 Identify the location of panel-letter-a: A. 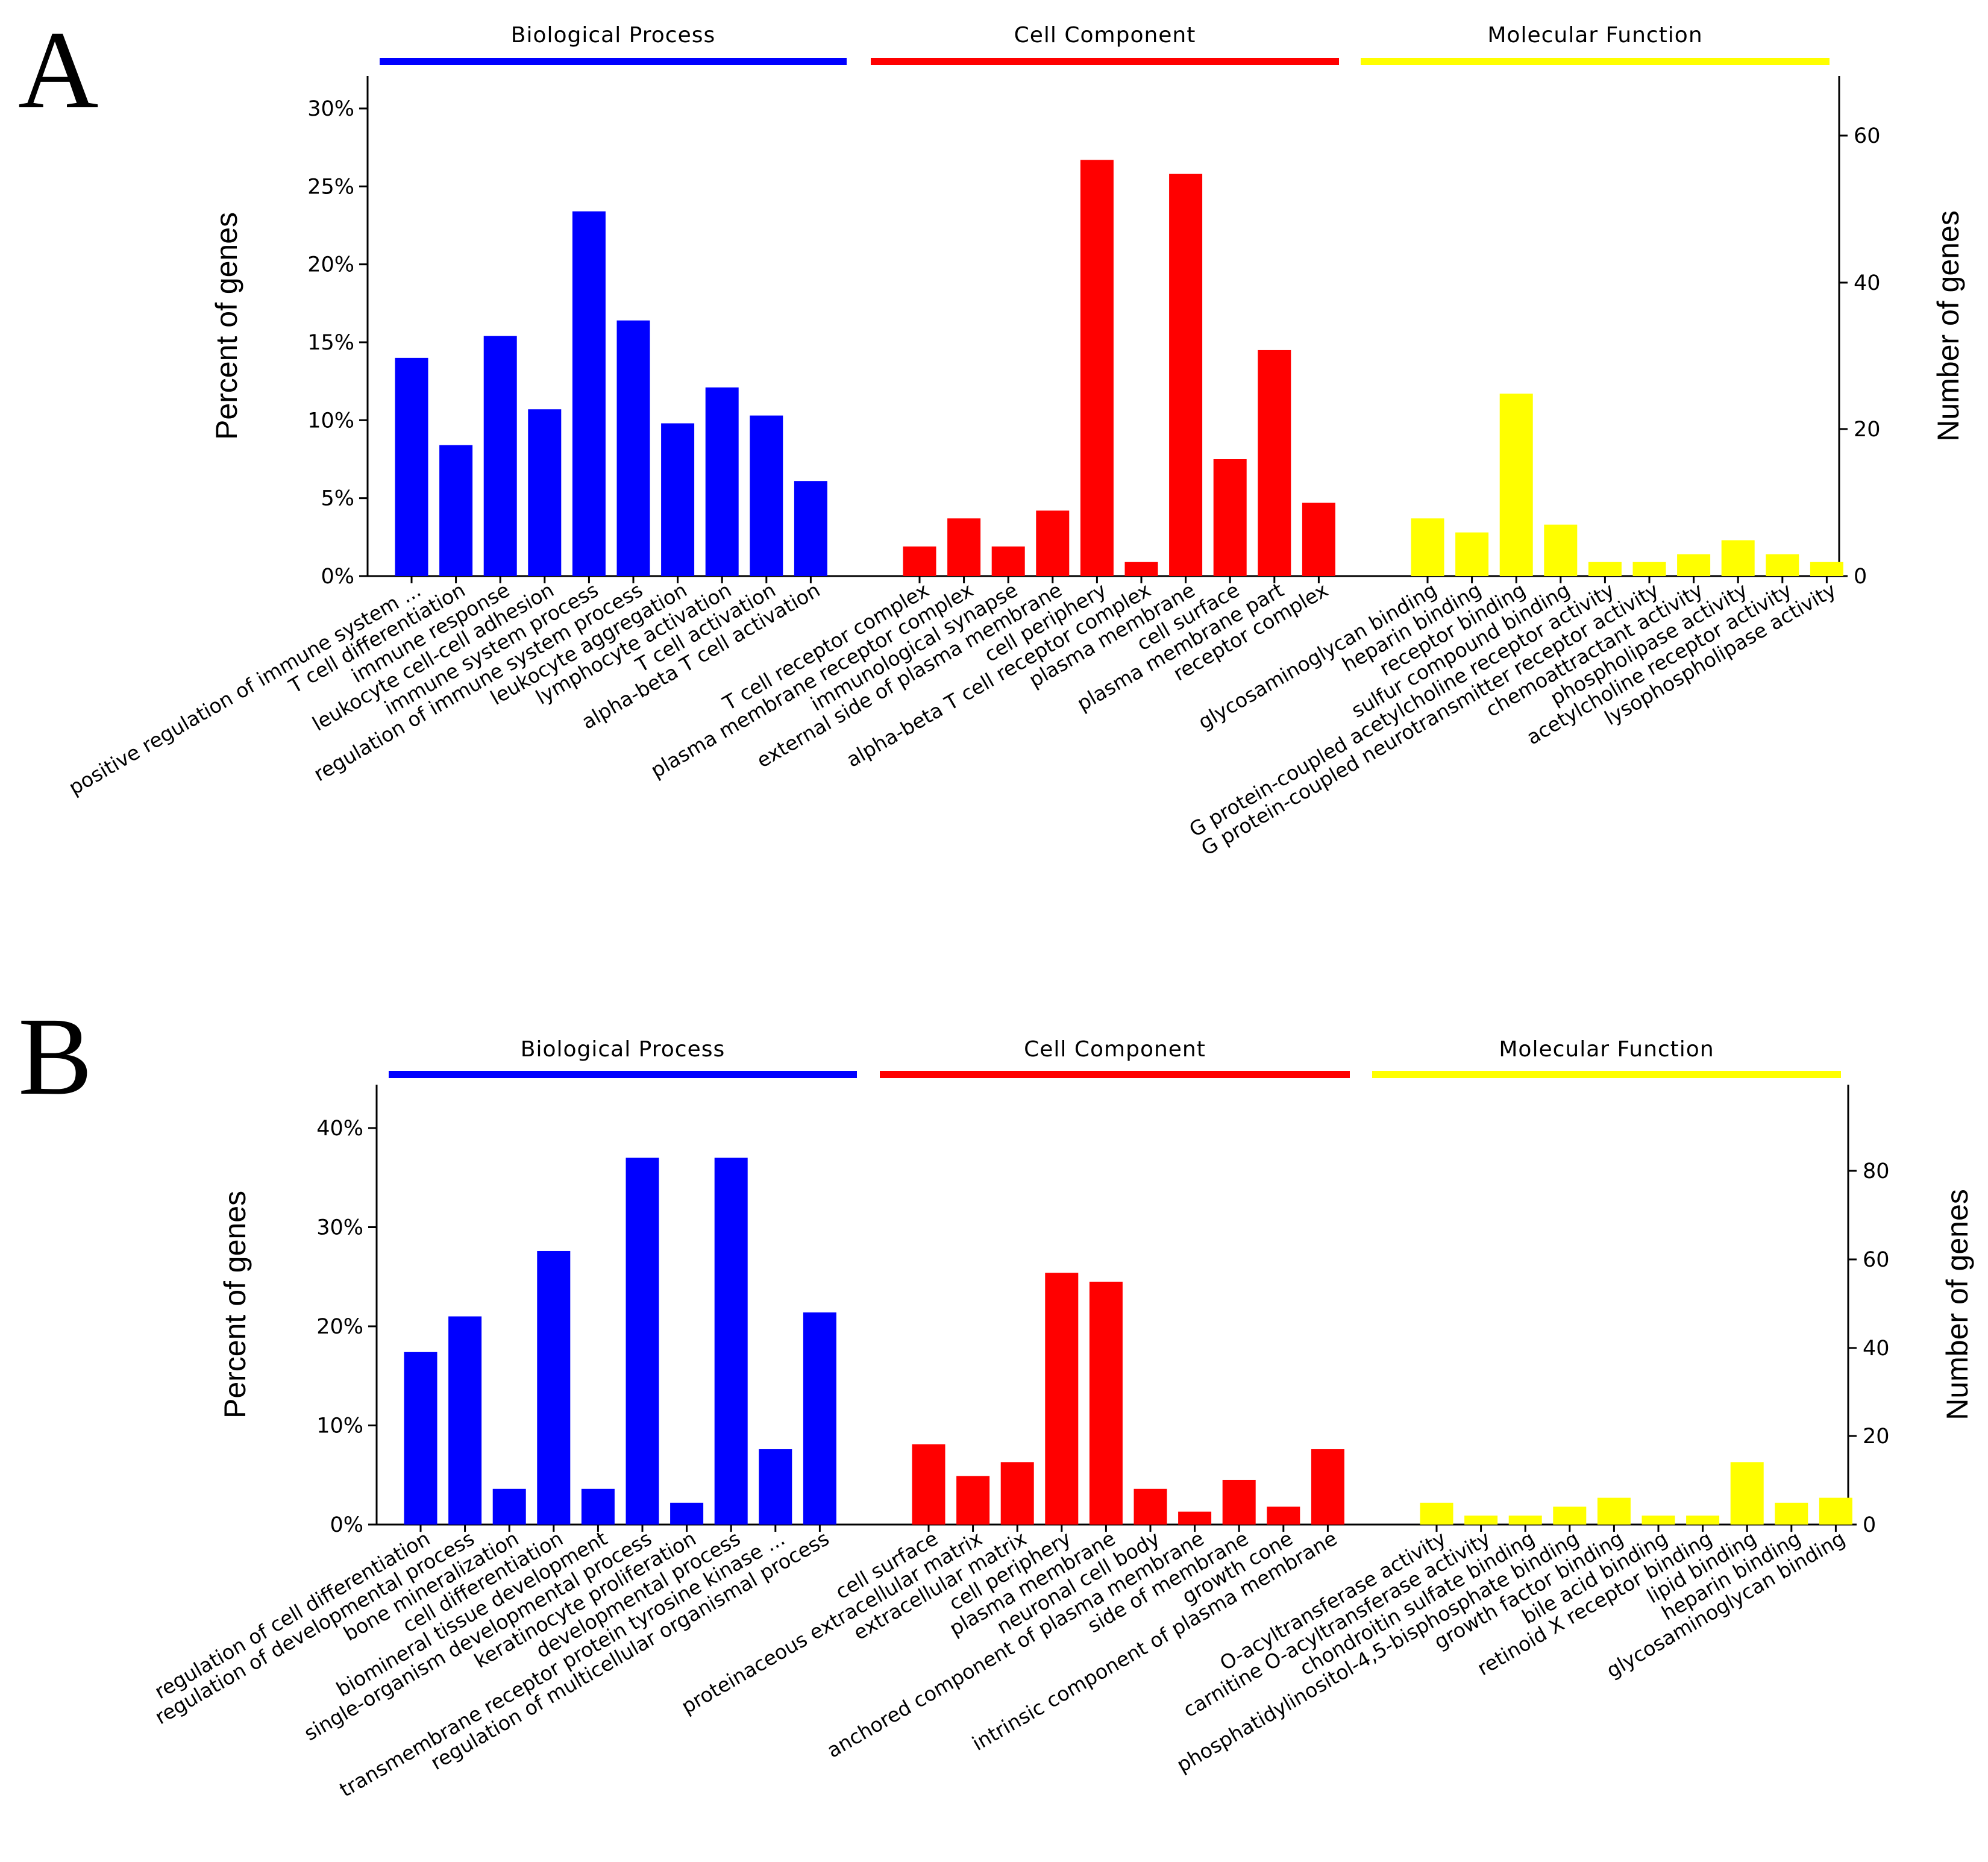
(58, 70).